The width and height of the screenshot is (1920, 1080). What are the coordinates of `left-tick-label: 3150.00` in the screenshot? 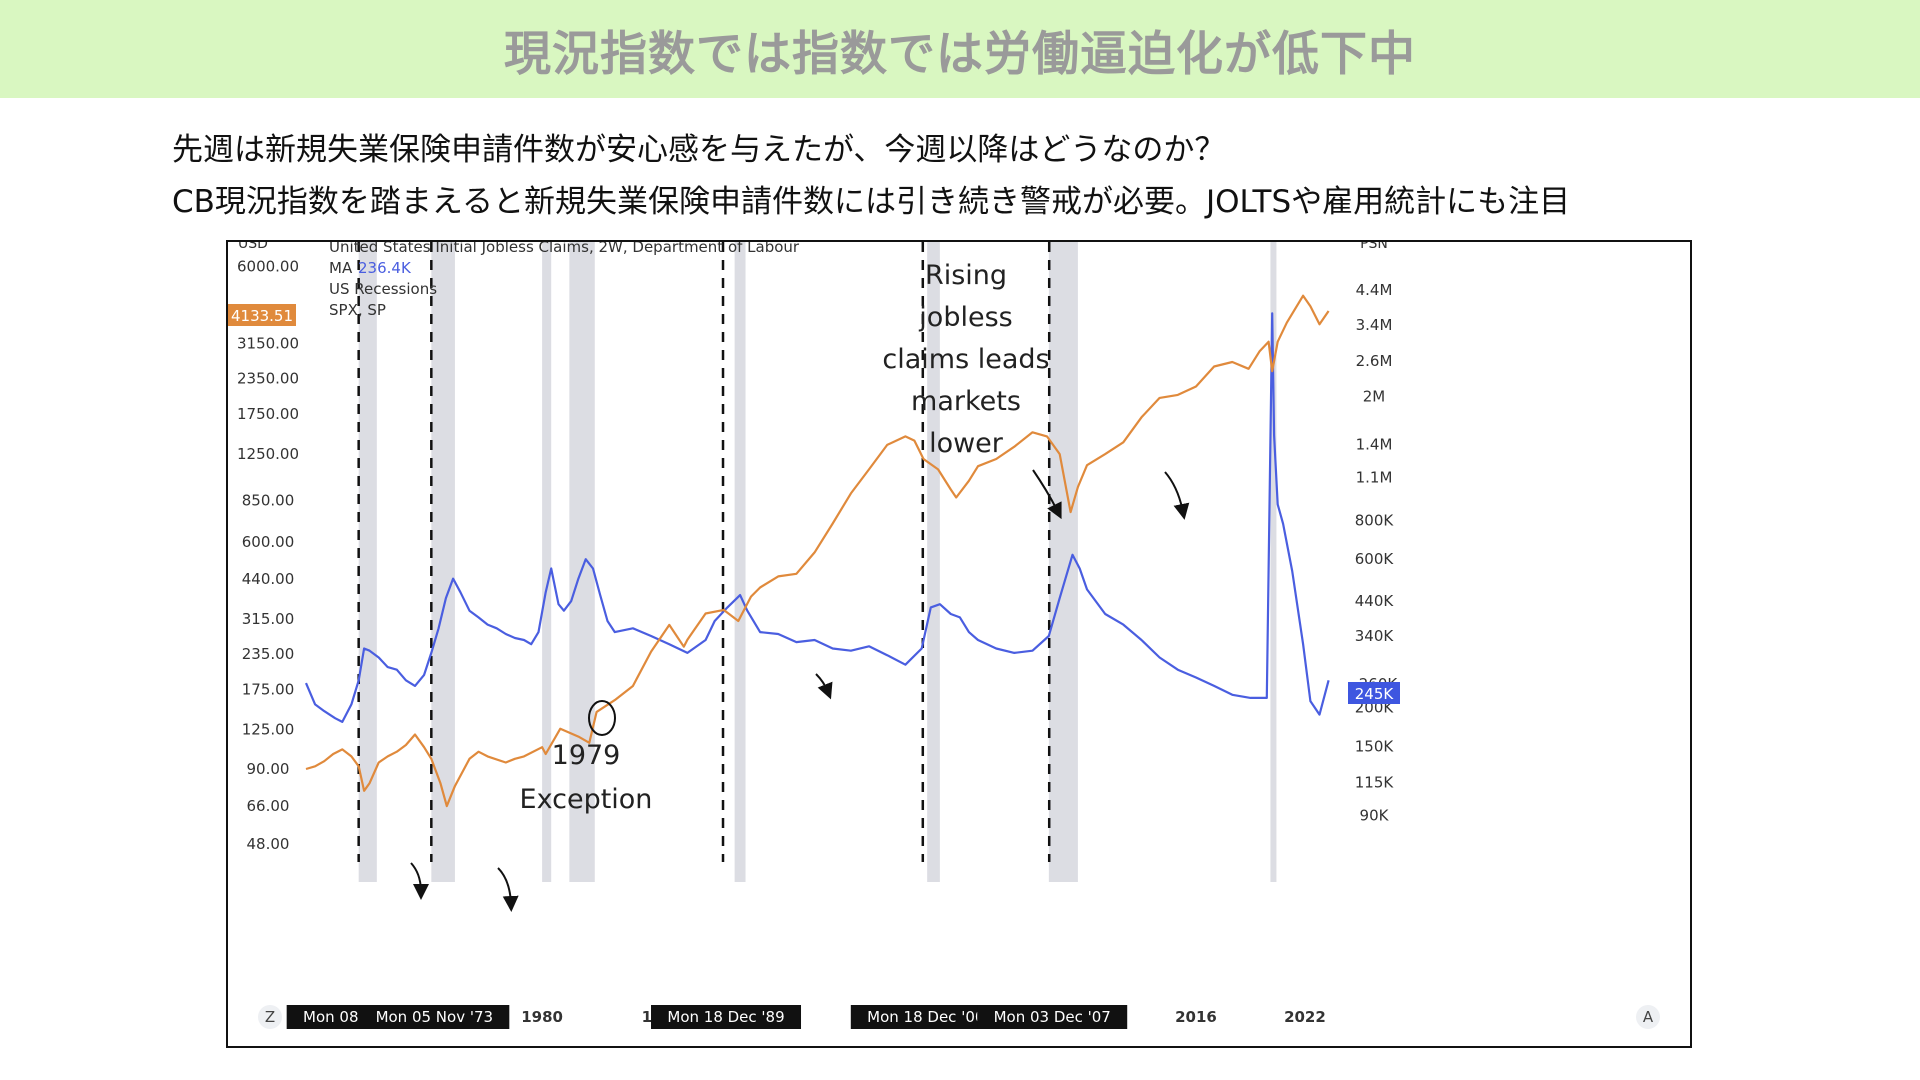 It's located at (268, 344).